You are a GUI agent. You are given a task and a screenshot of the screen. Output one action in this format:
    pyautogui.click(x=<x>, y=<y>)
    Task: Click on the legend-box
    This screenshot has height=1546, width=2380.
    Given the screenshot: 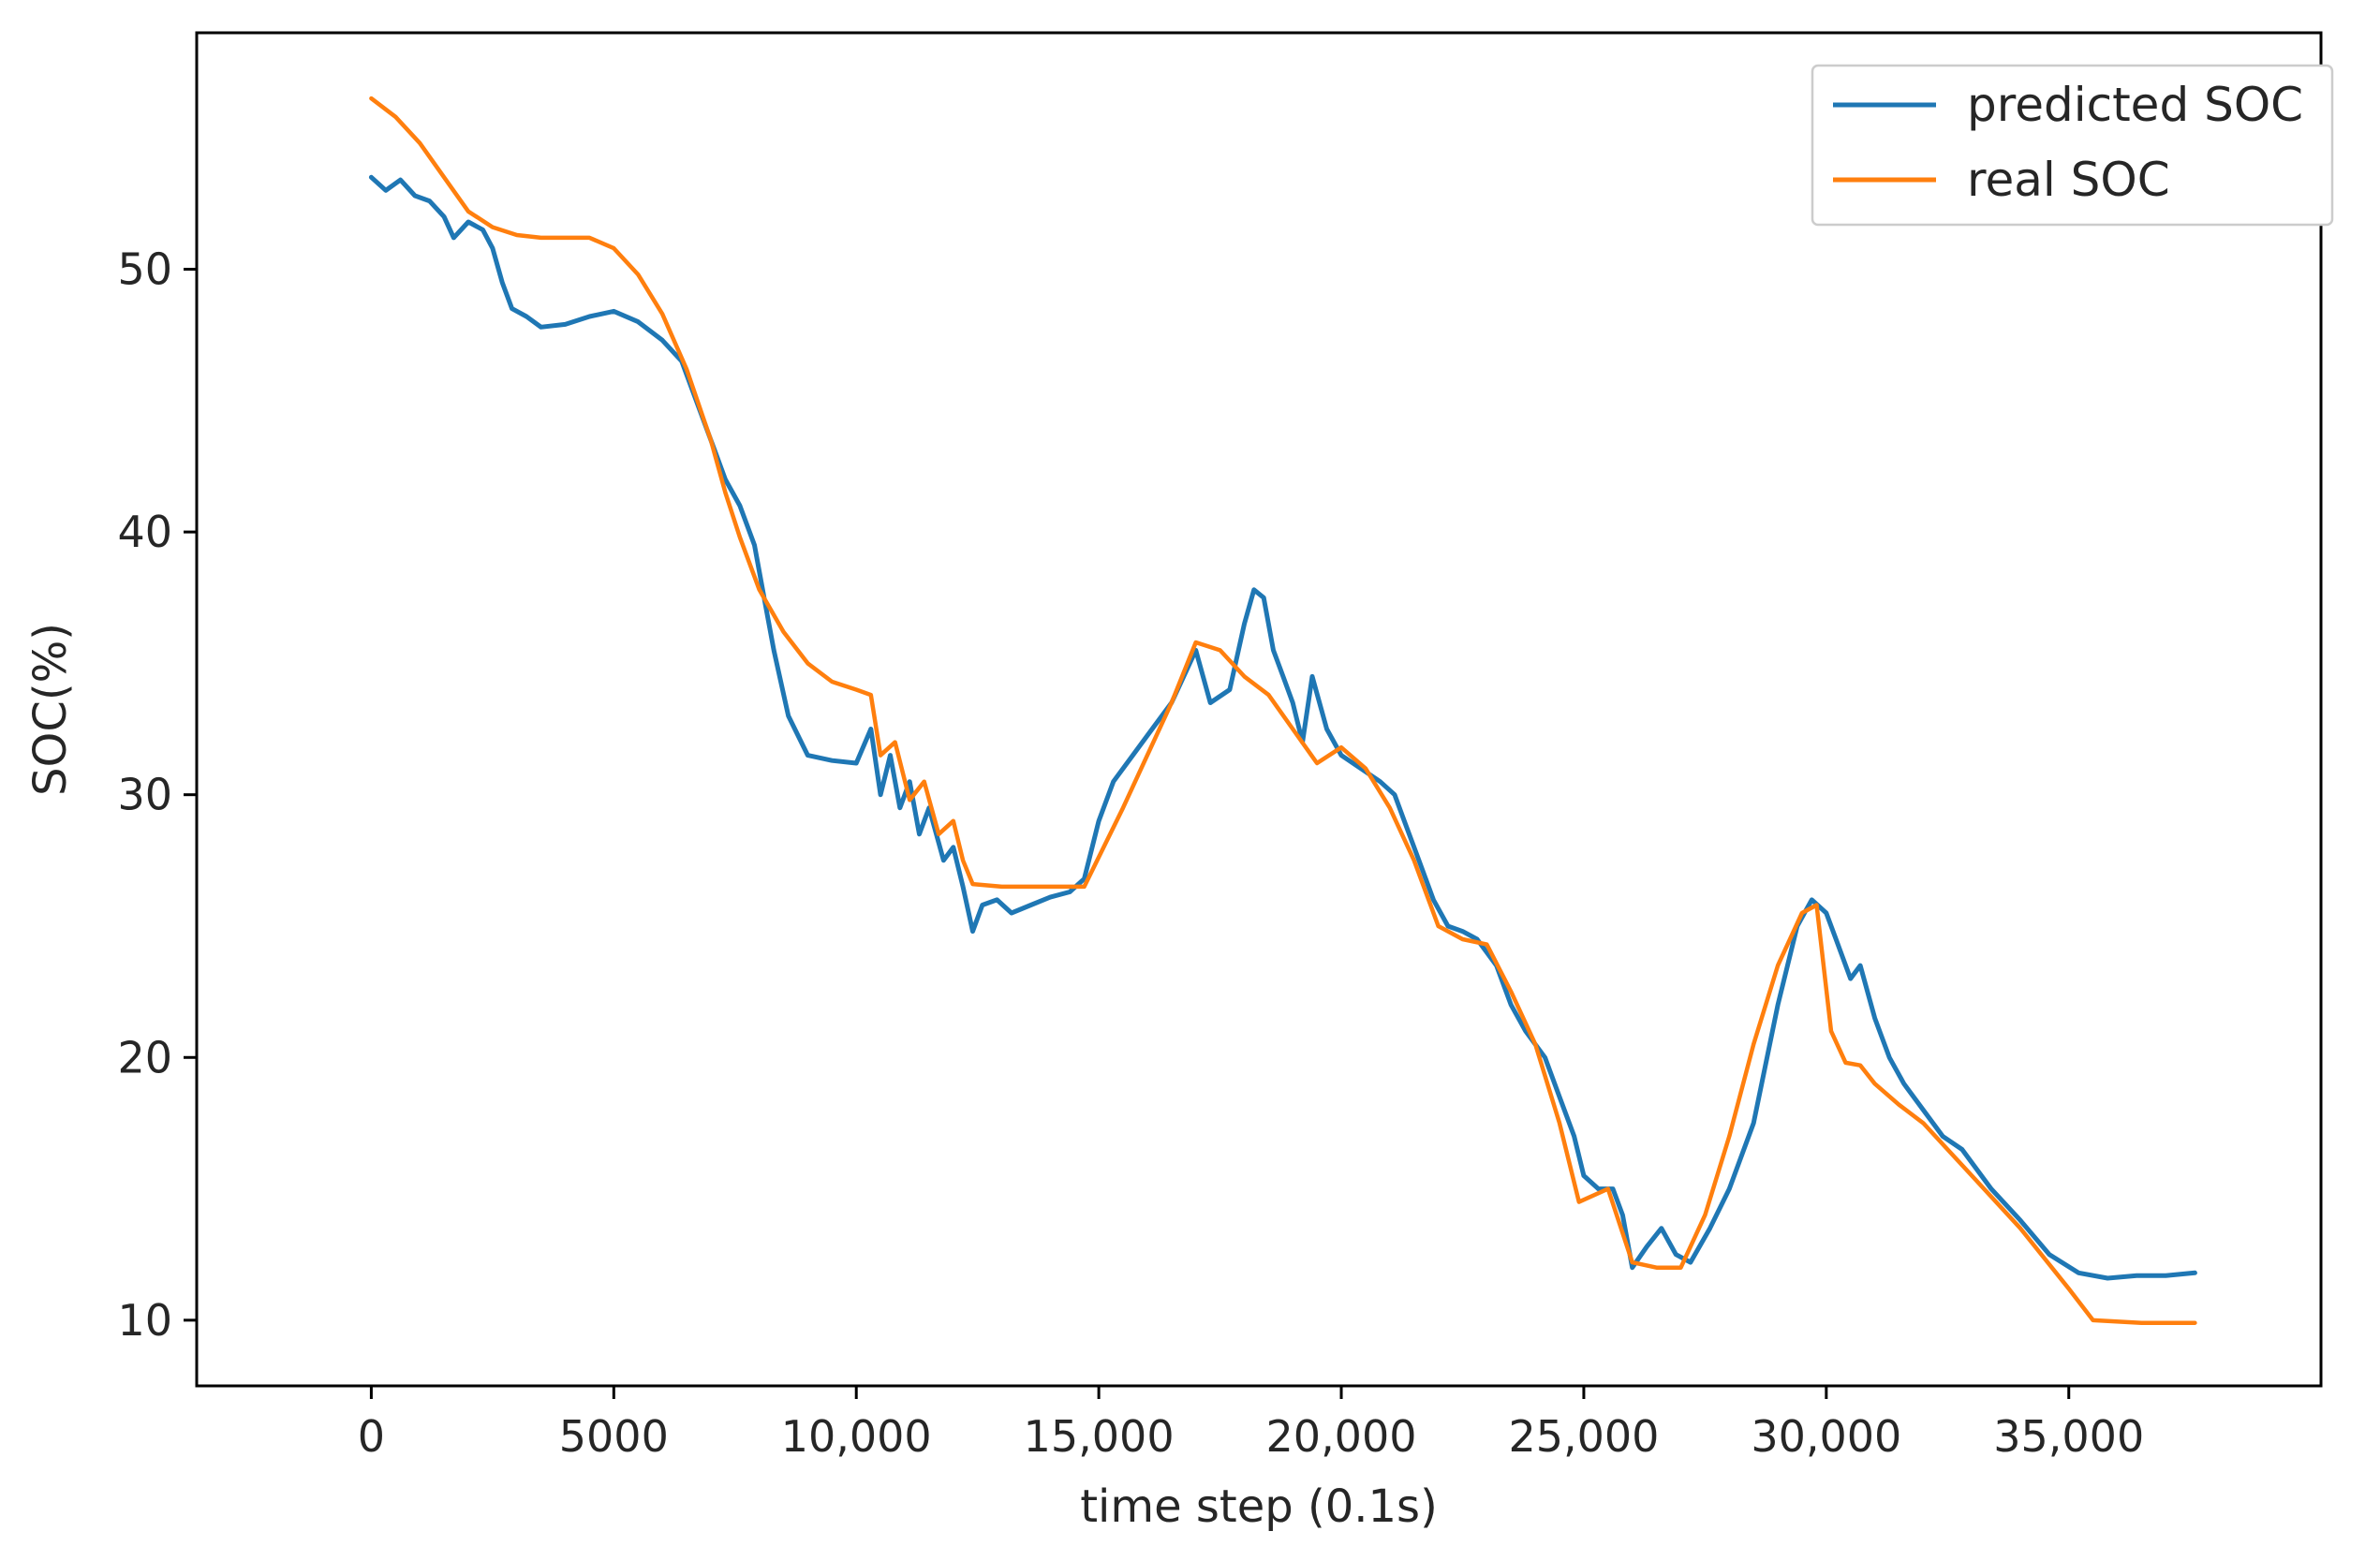 What is the action you would take?
    pyautogui.click(x=2072, y=145)
    